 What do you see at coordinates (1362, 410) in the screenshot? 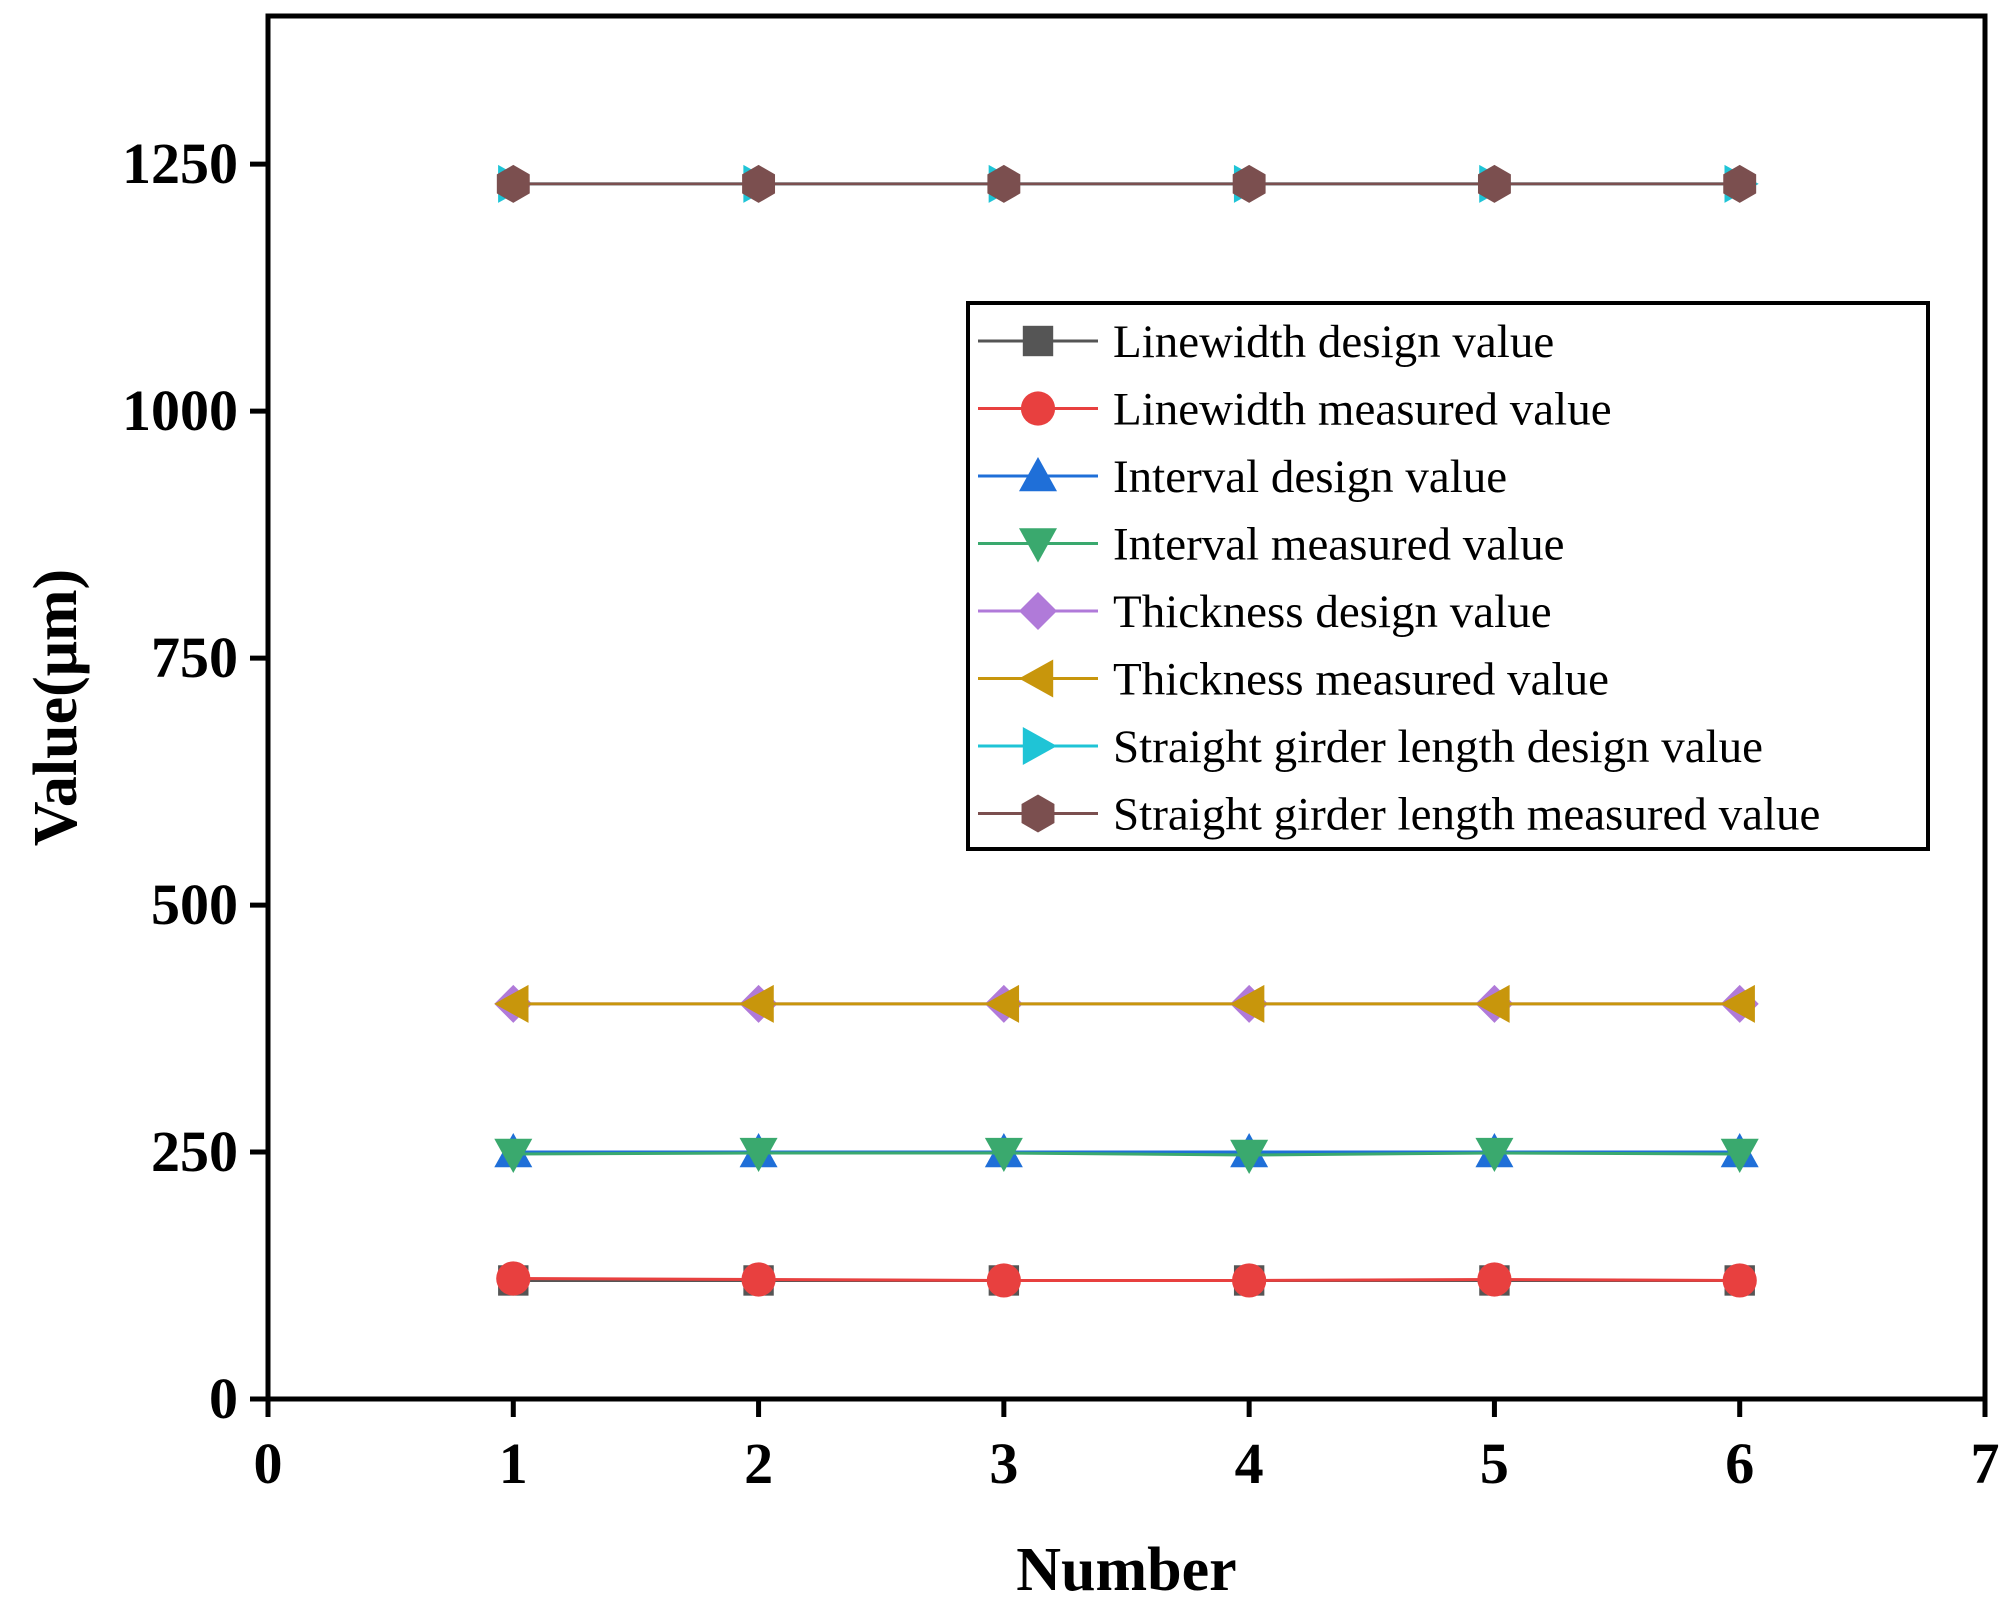
I see `legend-label: Linewidth measured value` at bounding box center [1362, 410].